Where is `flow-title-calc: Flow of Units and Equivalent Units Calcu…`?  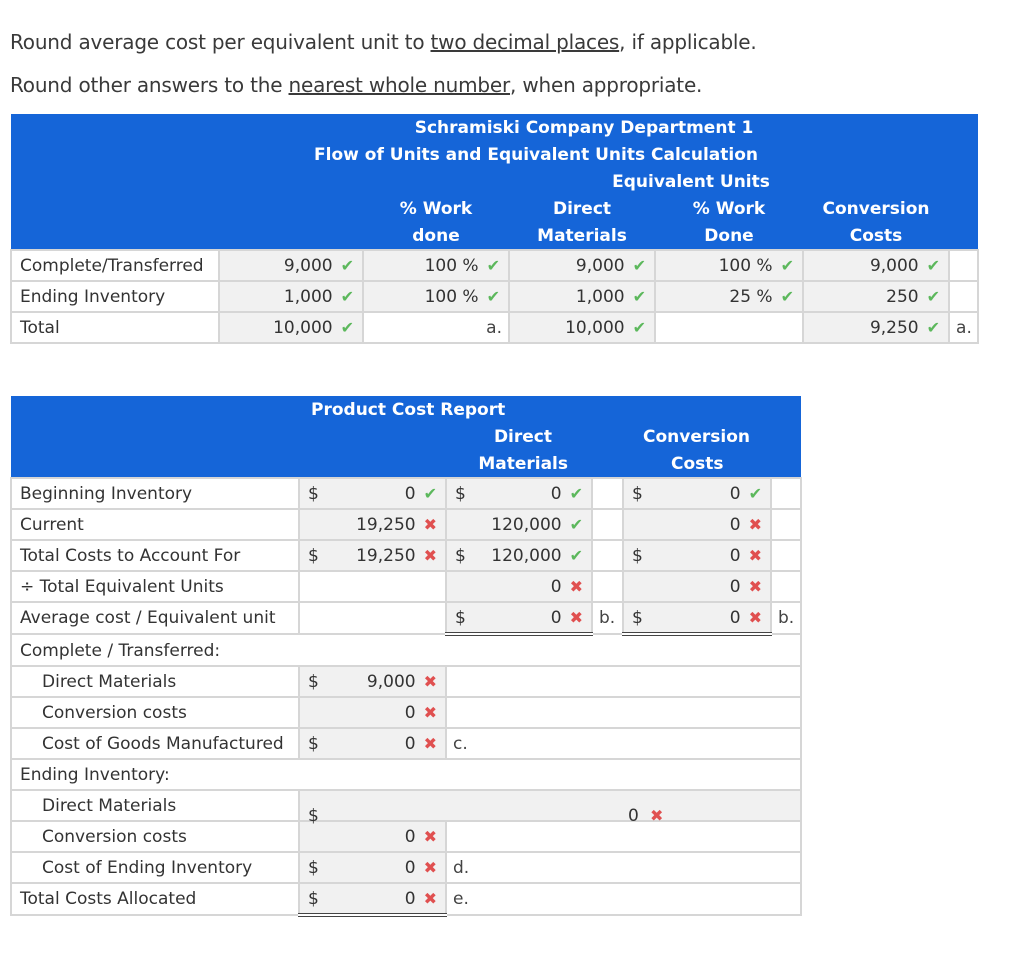
flow-title-calc: Flow of Units and Equivalent Units Calcu… is located at coordinates (511, 154).